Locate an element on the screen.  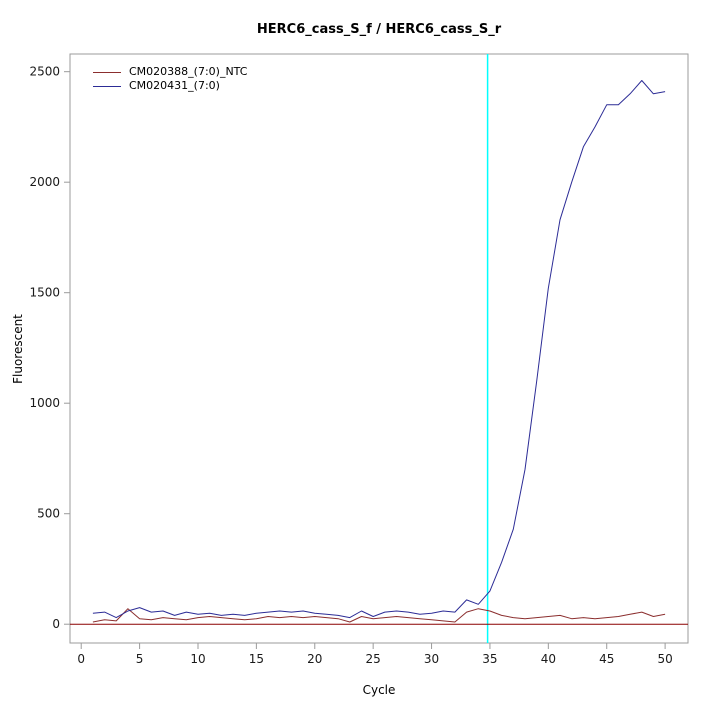
svg-text: 45 is located at coordinates (606, 659).